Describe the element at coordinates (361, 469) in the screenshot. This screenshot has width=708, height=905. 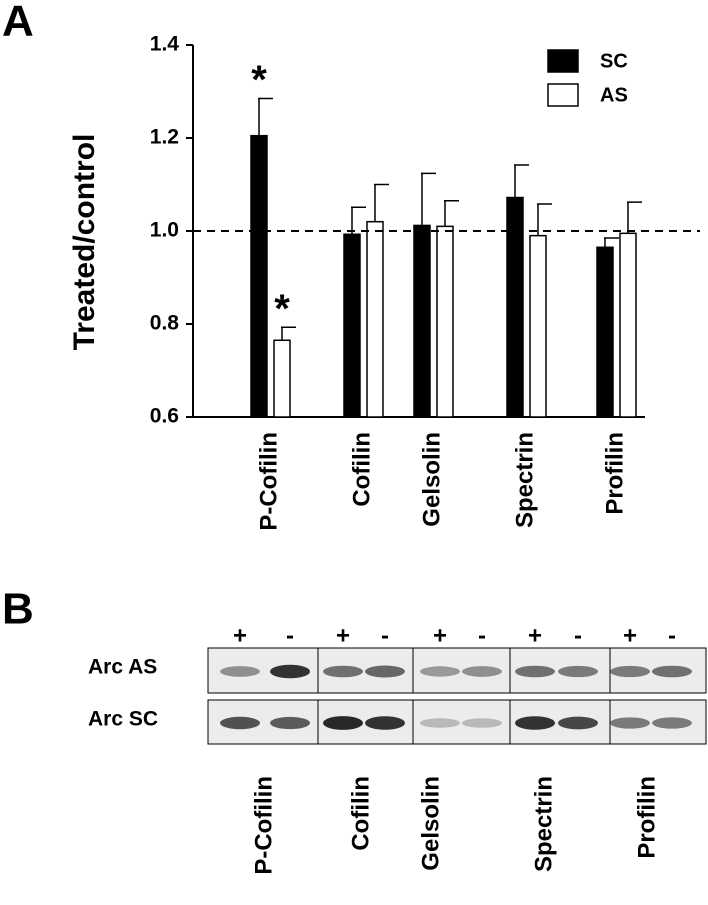
I see `x-tick-label: Cofilin` at that location.